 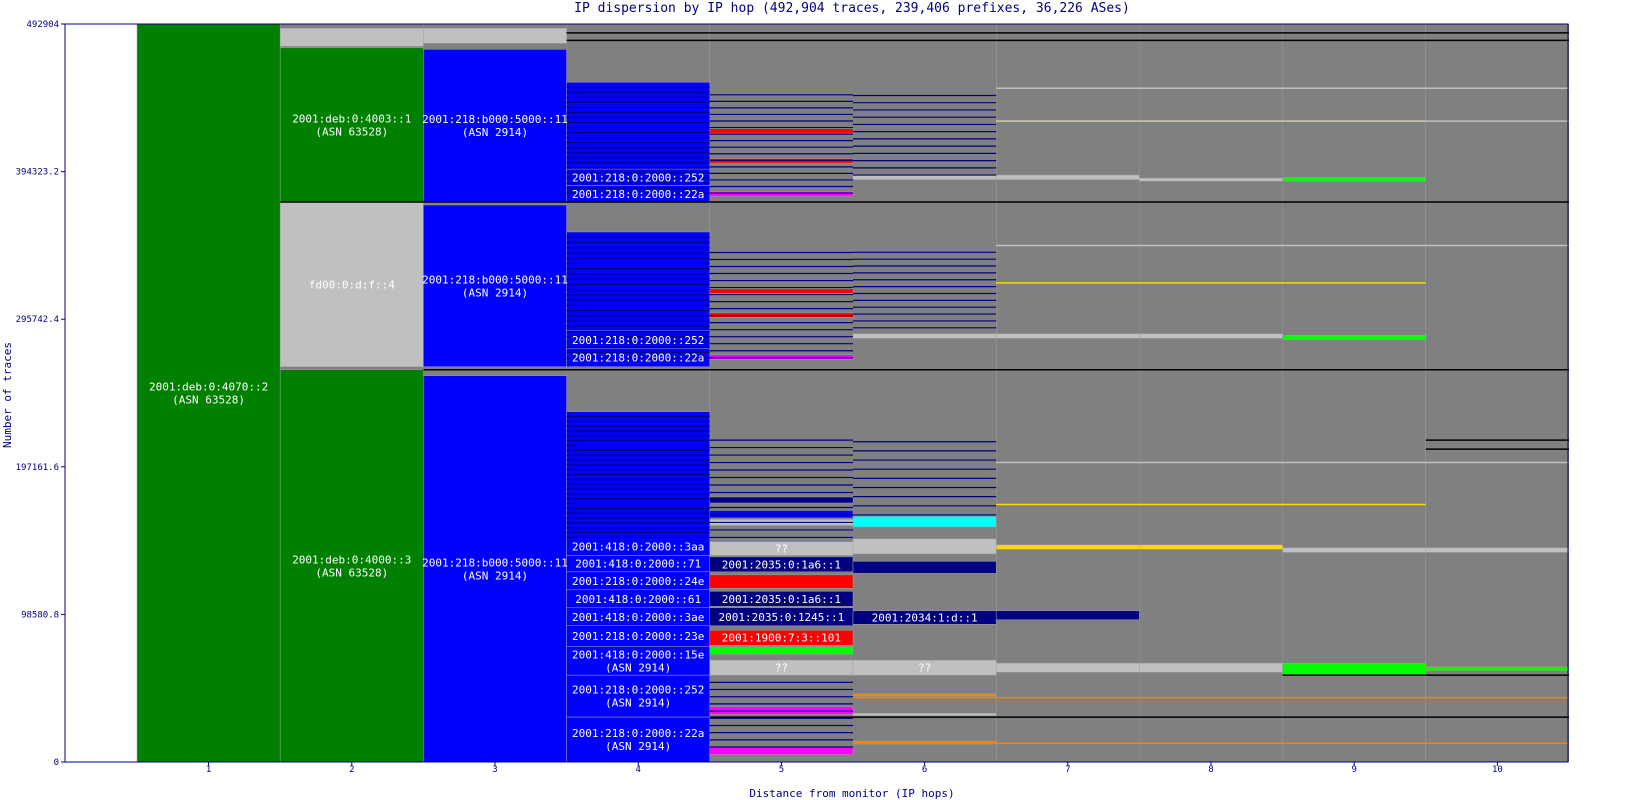 I want to click on cell-label-hop3-7-1: (ASN 2914), so click(x=495, y=292).